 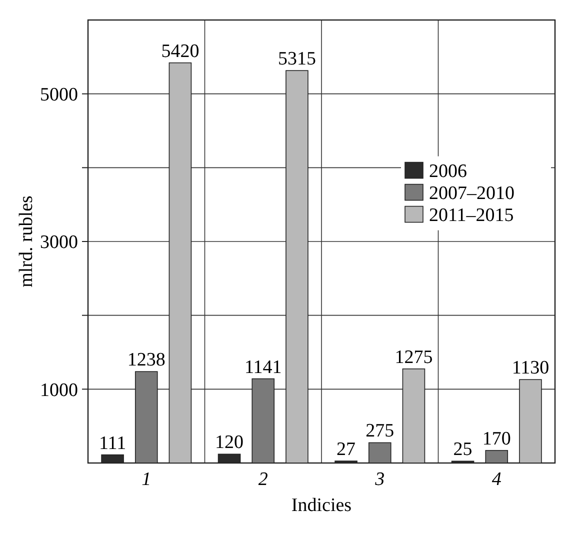 What do you see at coordinates (497, 479) in the screenshot?
I see `x-tick-label: 4` at bounding box center [497, 479].